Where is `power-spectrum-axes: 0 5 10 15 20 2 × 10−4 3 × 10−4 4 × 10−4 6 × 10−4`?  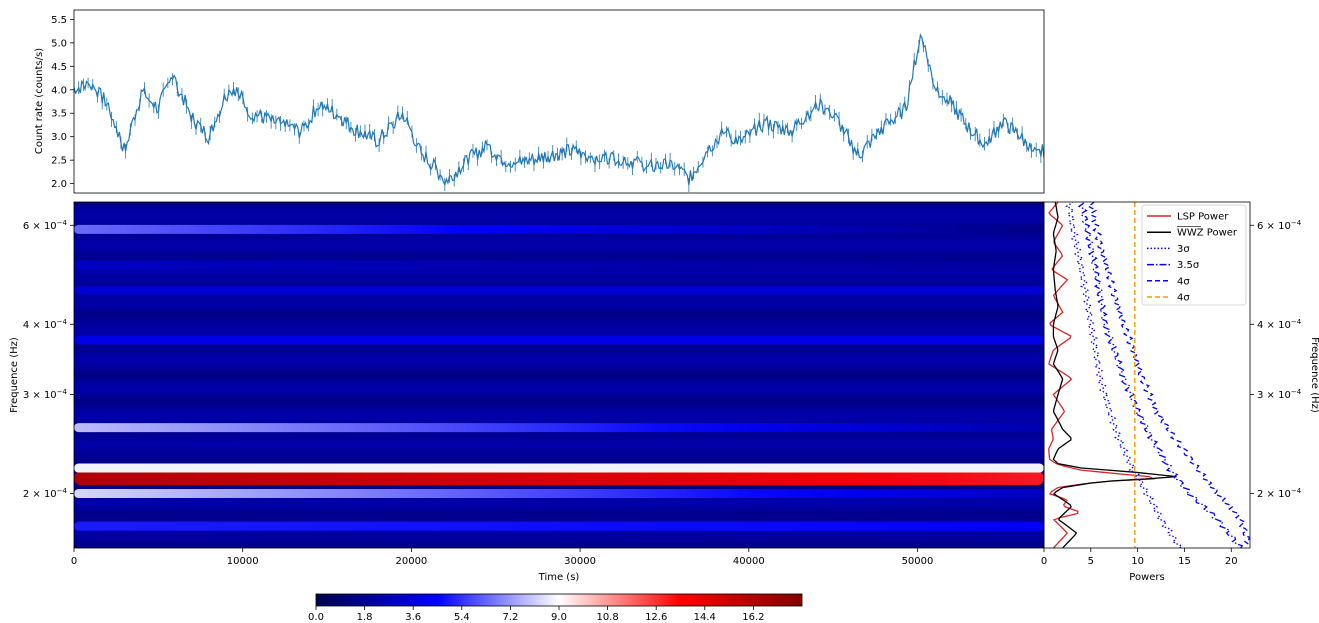 power-spectrum-axes: 0 5 10 15 20 2 × 10−4 3 × 10−4 4 × 10−4 6 × 10−4 is located at coordinates (1171, 393).